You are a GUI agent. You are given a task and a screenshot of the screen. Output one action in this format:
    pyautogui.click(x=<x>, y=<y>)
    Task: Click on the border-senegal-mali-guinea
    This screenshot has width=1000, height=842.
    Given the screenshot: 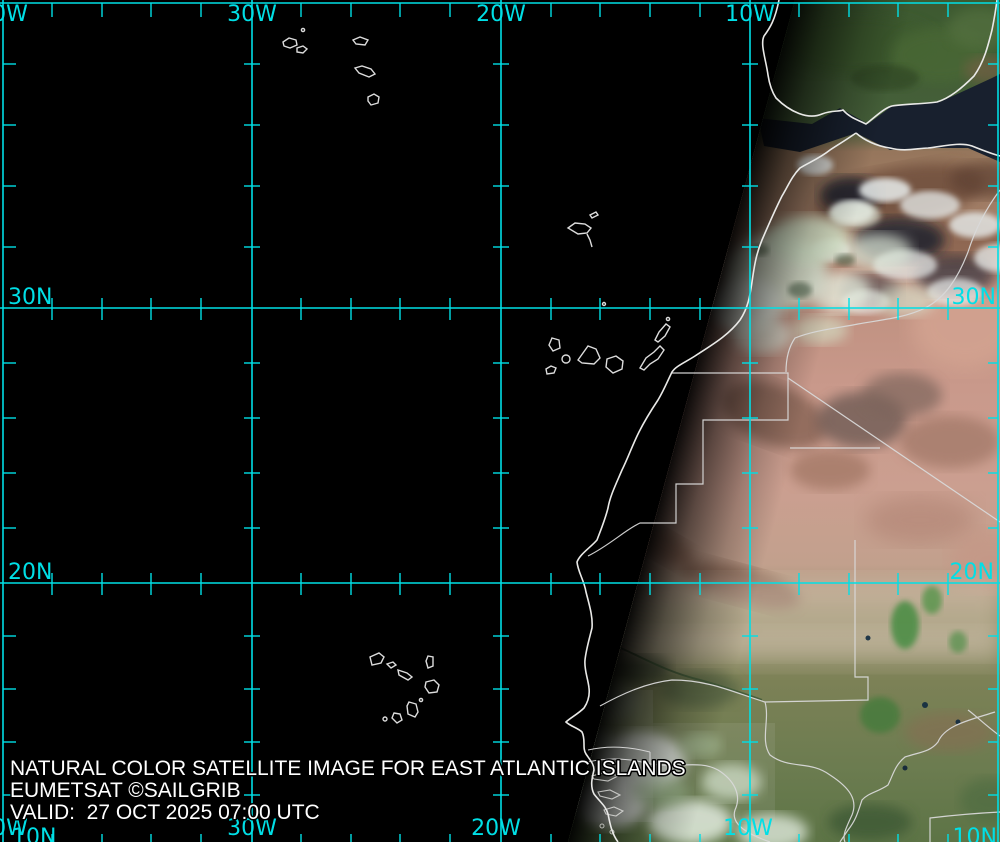 What is the action you would take?
    pyautogui.click(x=710, y=802)
    